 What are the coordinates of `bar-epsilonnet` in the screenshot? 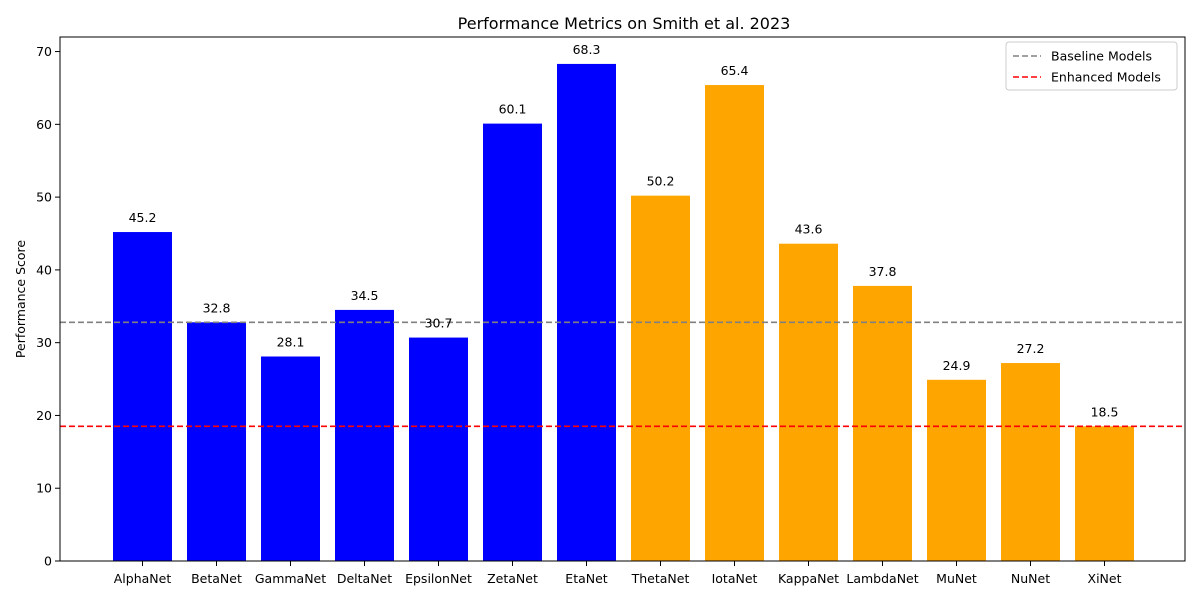 It's located at (438, 449).